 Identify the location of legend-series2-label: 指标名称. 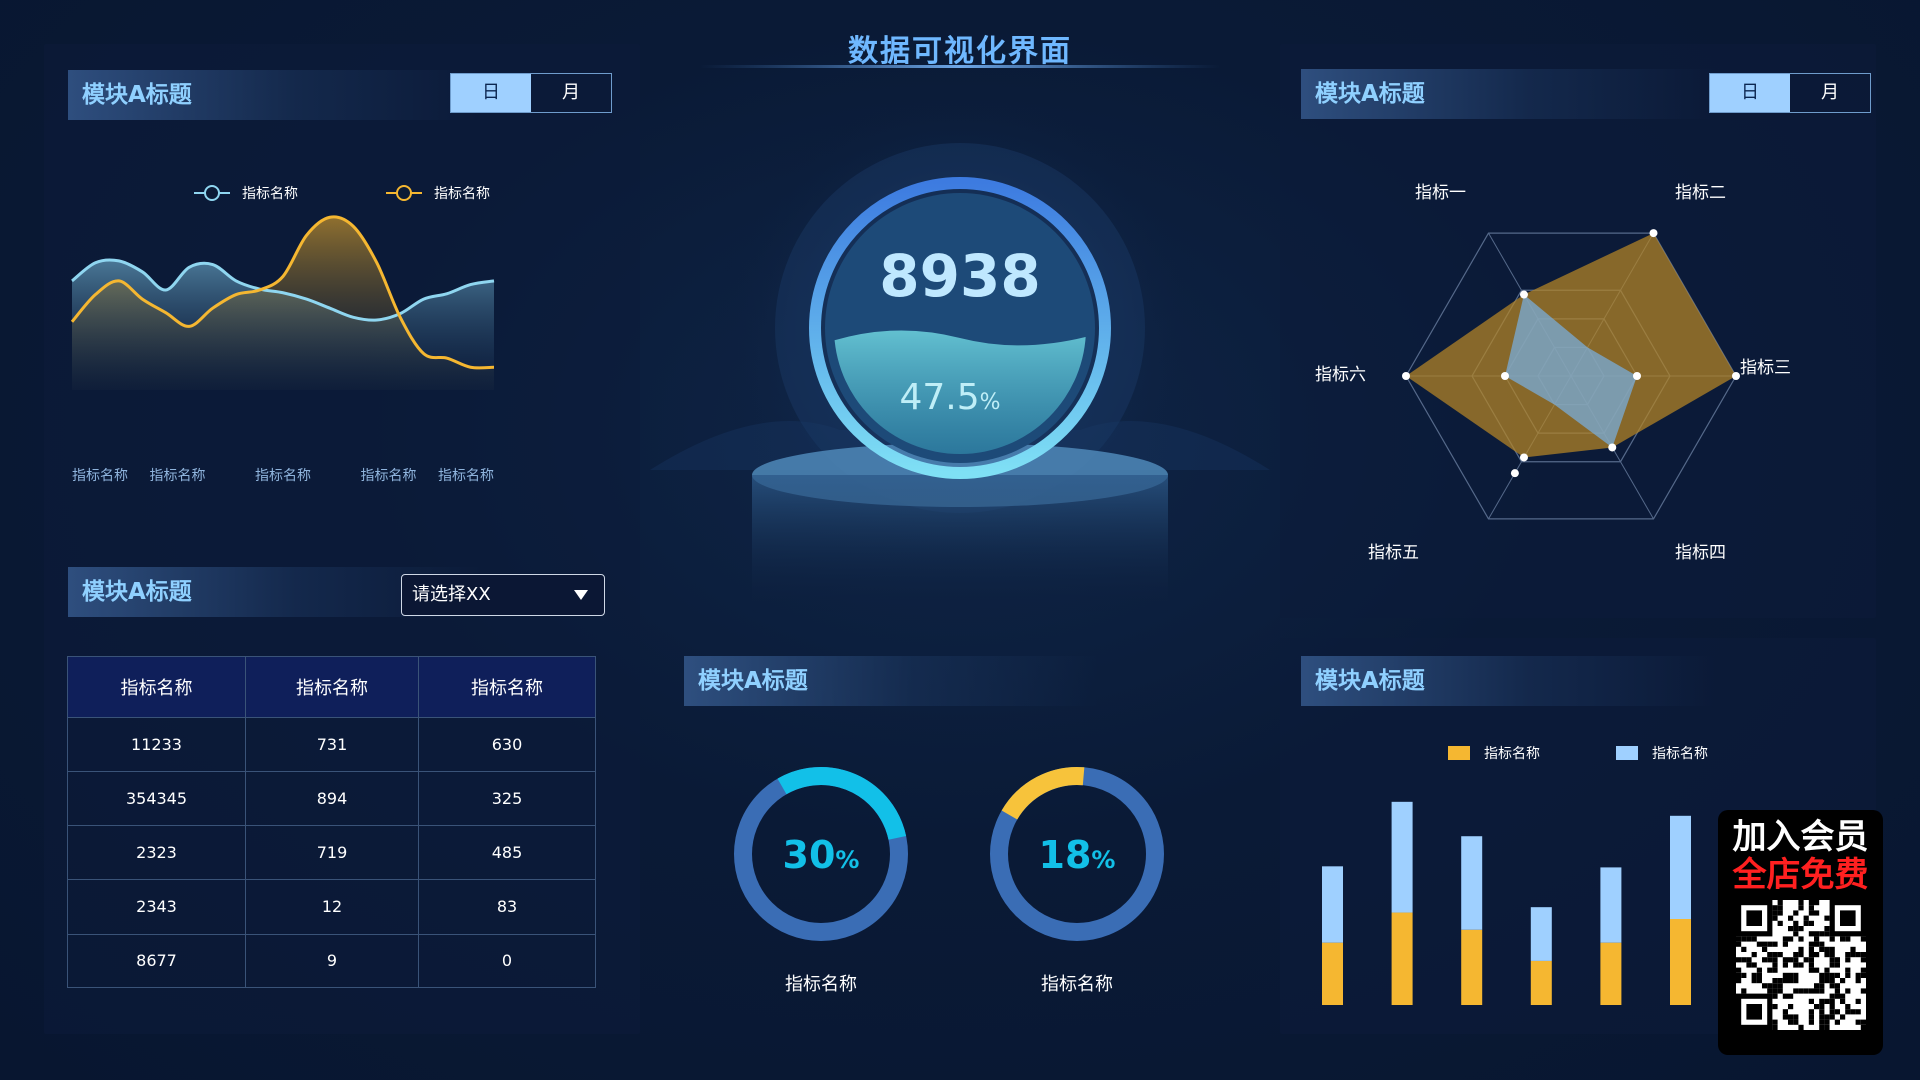
(462, 194).